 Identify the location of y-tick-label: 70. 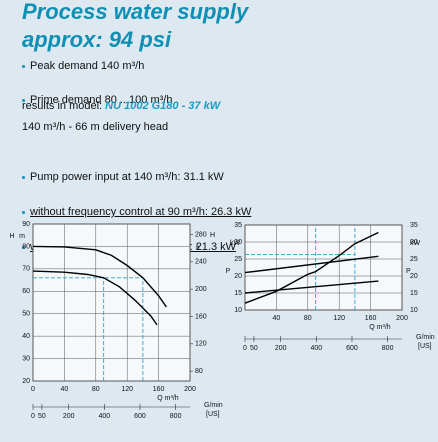
(26, 269).